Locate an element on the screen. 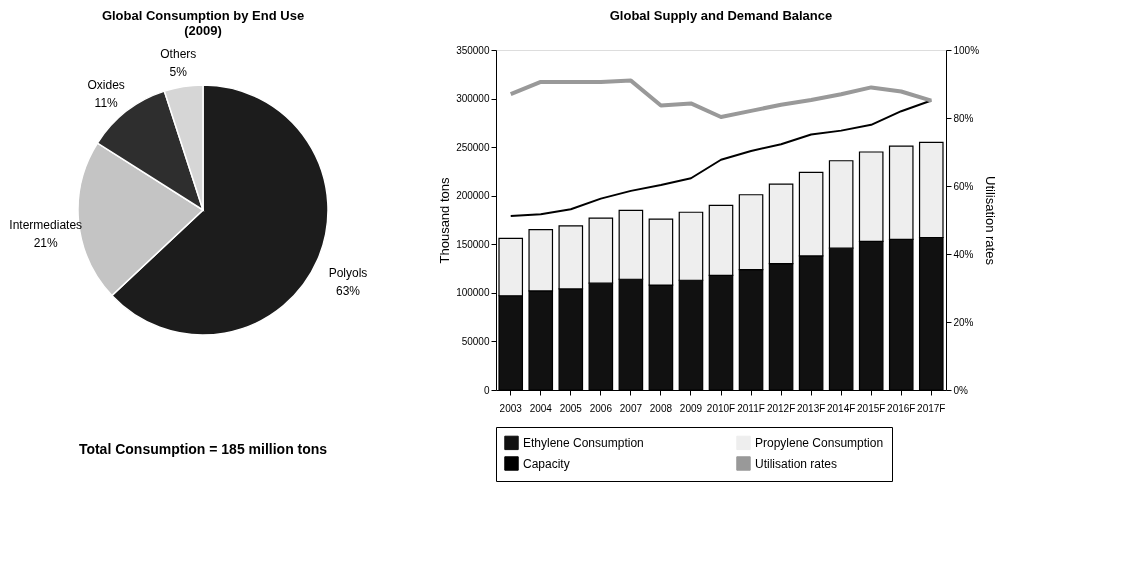  y2-tick-label: 80% is located at coordinates (963, 118).